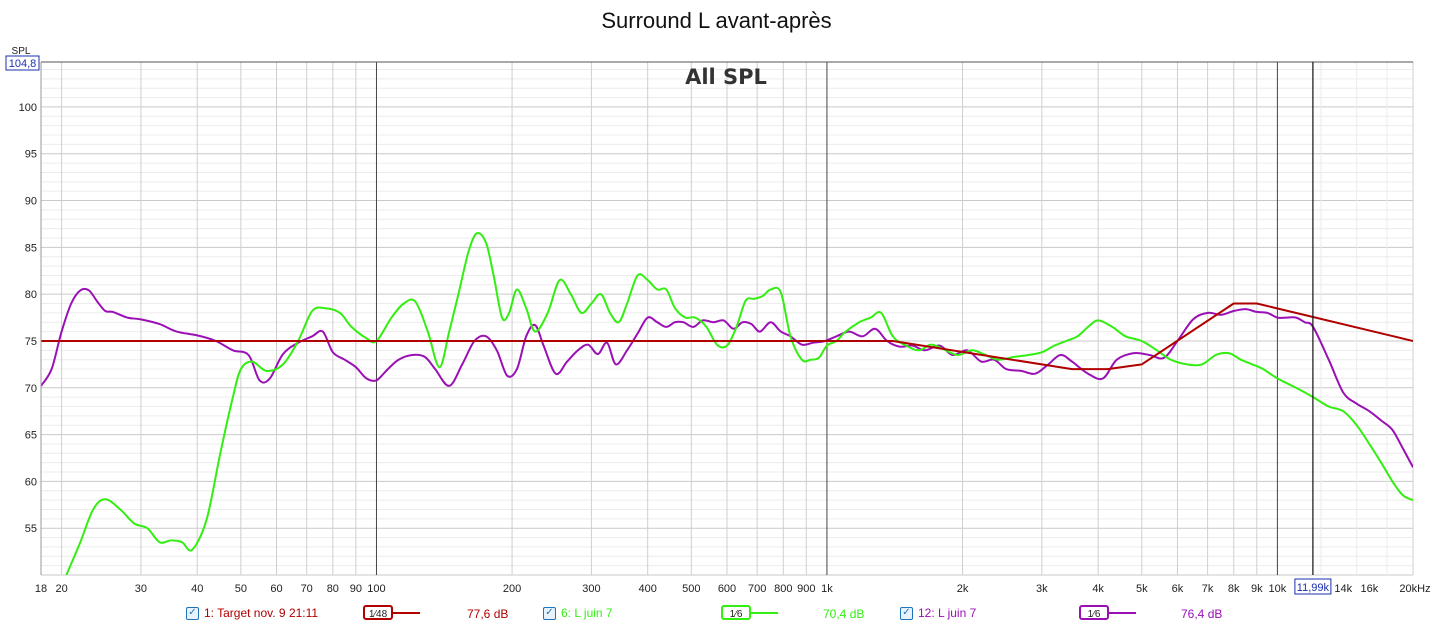 The image size is (1433, 625). I want to click on x-tick-label: 10k, so click(1278, 589).